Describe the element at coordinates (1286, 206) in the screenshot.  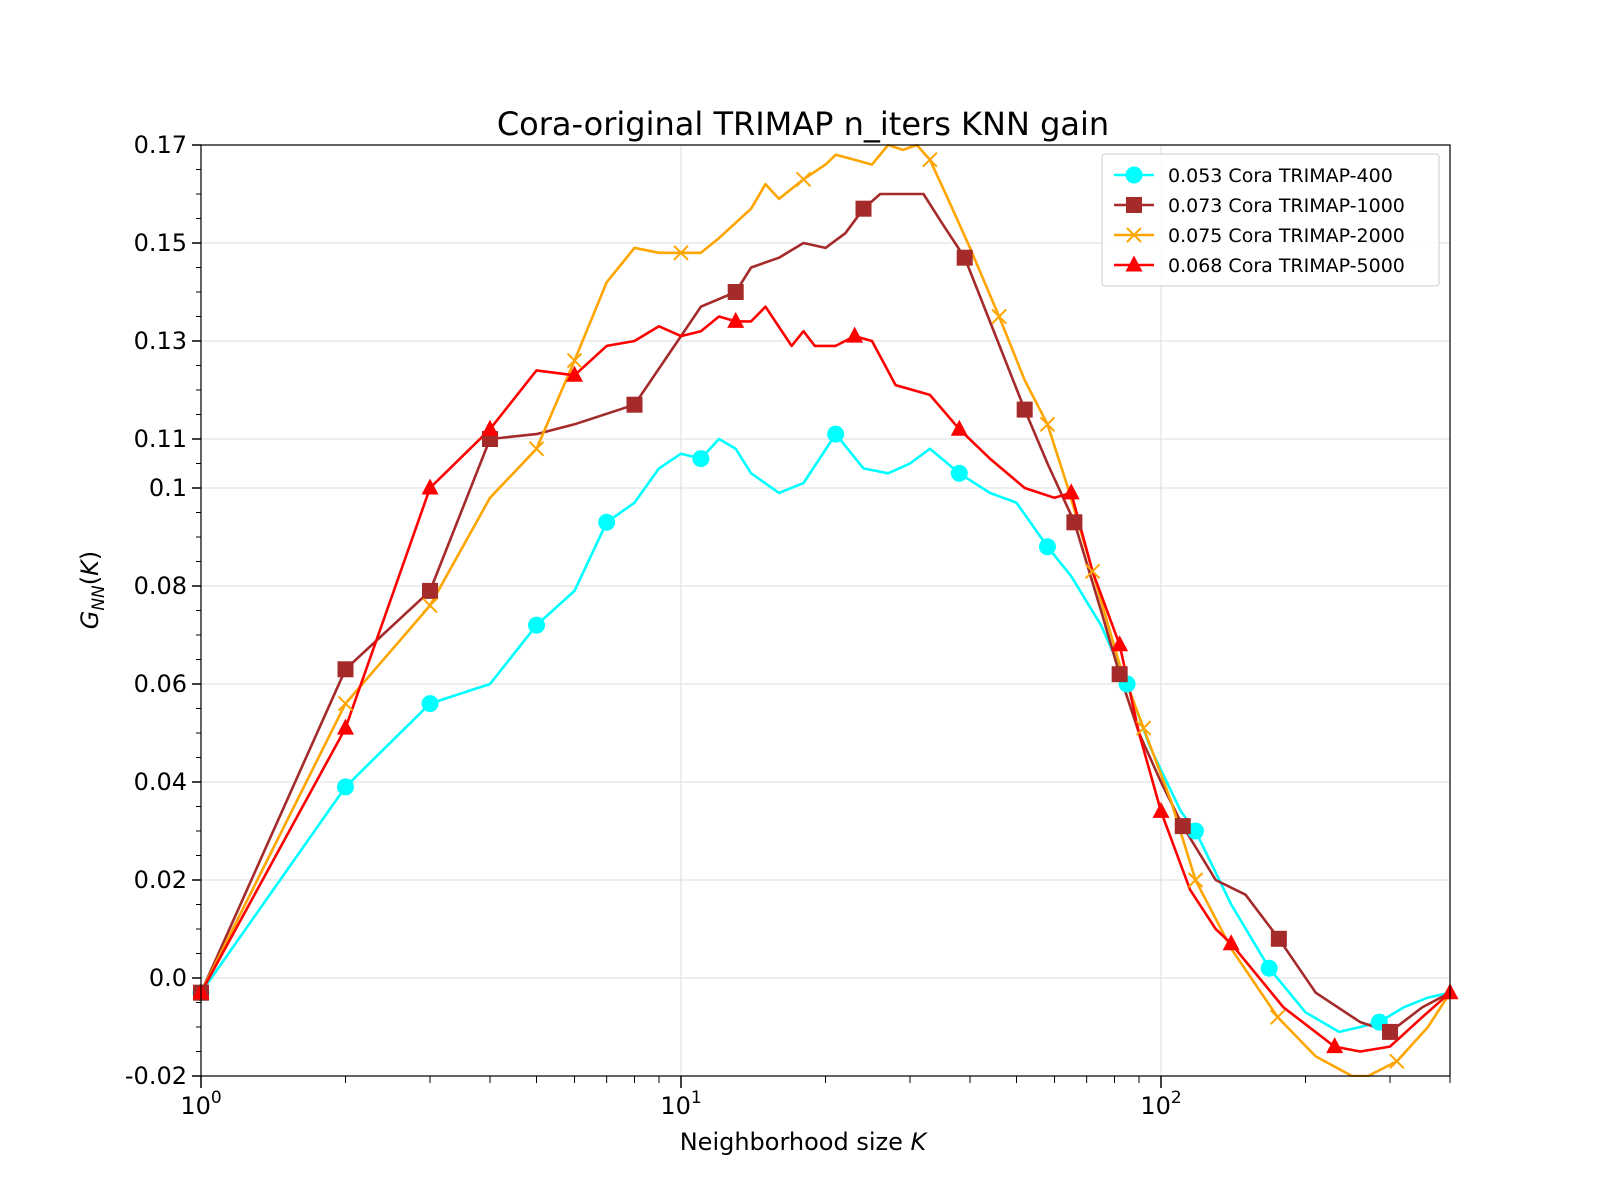
I see `legend-label-2: 0.073 Cora TRIMAP-1000` at that location.